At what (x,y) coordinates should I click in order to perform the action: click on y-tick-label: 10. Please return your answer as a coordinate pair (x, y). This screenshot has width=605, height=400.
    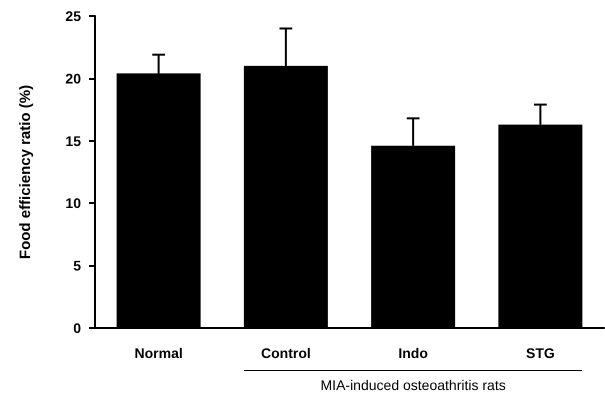
    Looking at the image, I should click on (73, 203).